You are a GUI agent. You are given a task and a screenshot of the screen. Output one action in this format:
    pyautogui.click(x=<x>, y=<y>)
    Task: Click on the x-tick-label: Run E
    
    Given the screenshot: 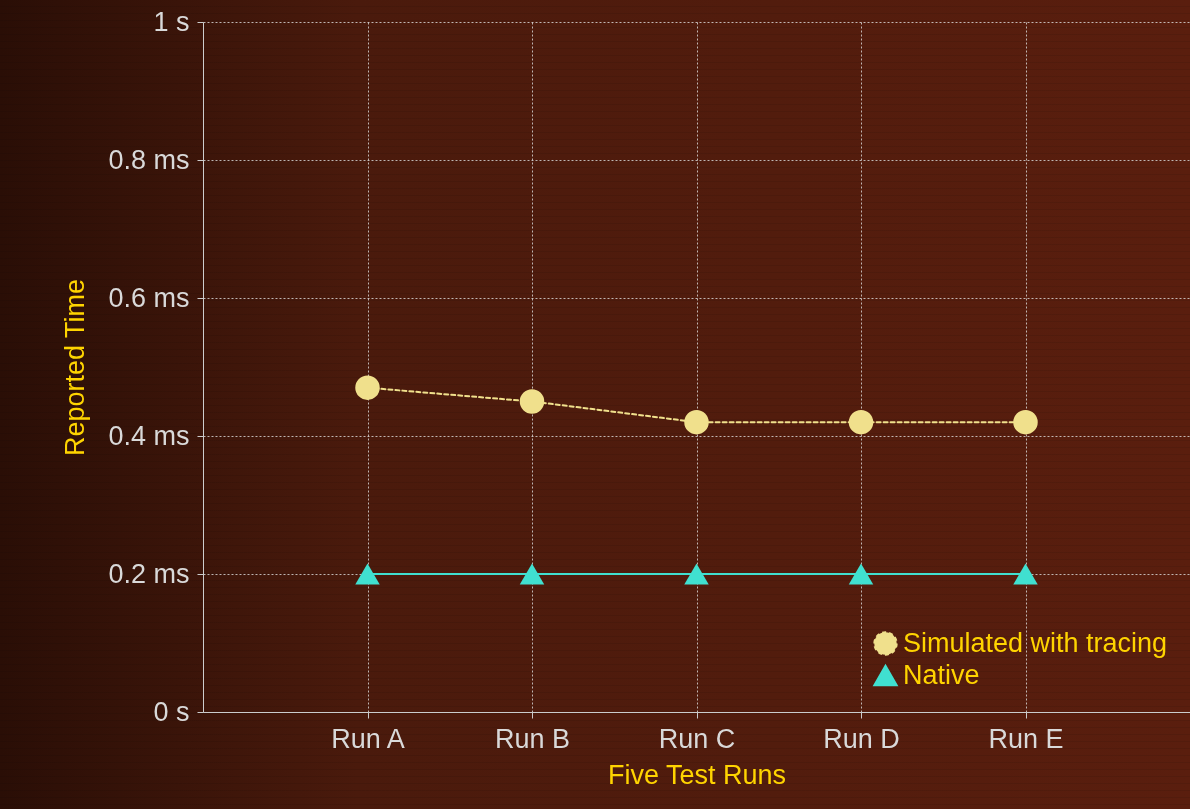 What is the action you would take?
    pyautogui.click(x=1026, y=738)
    